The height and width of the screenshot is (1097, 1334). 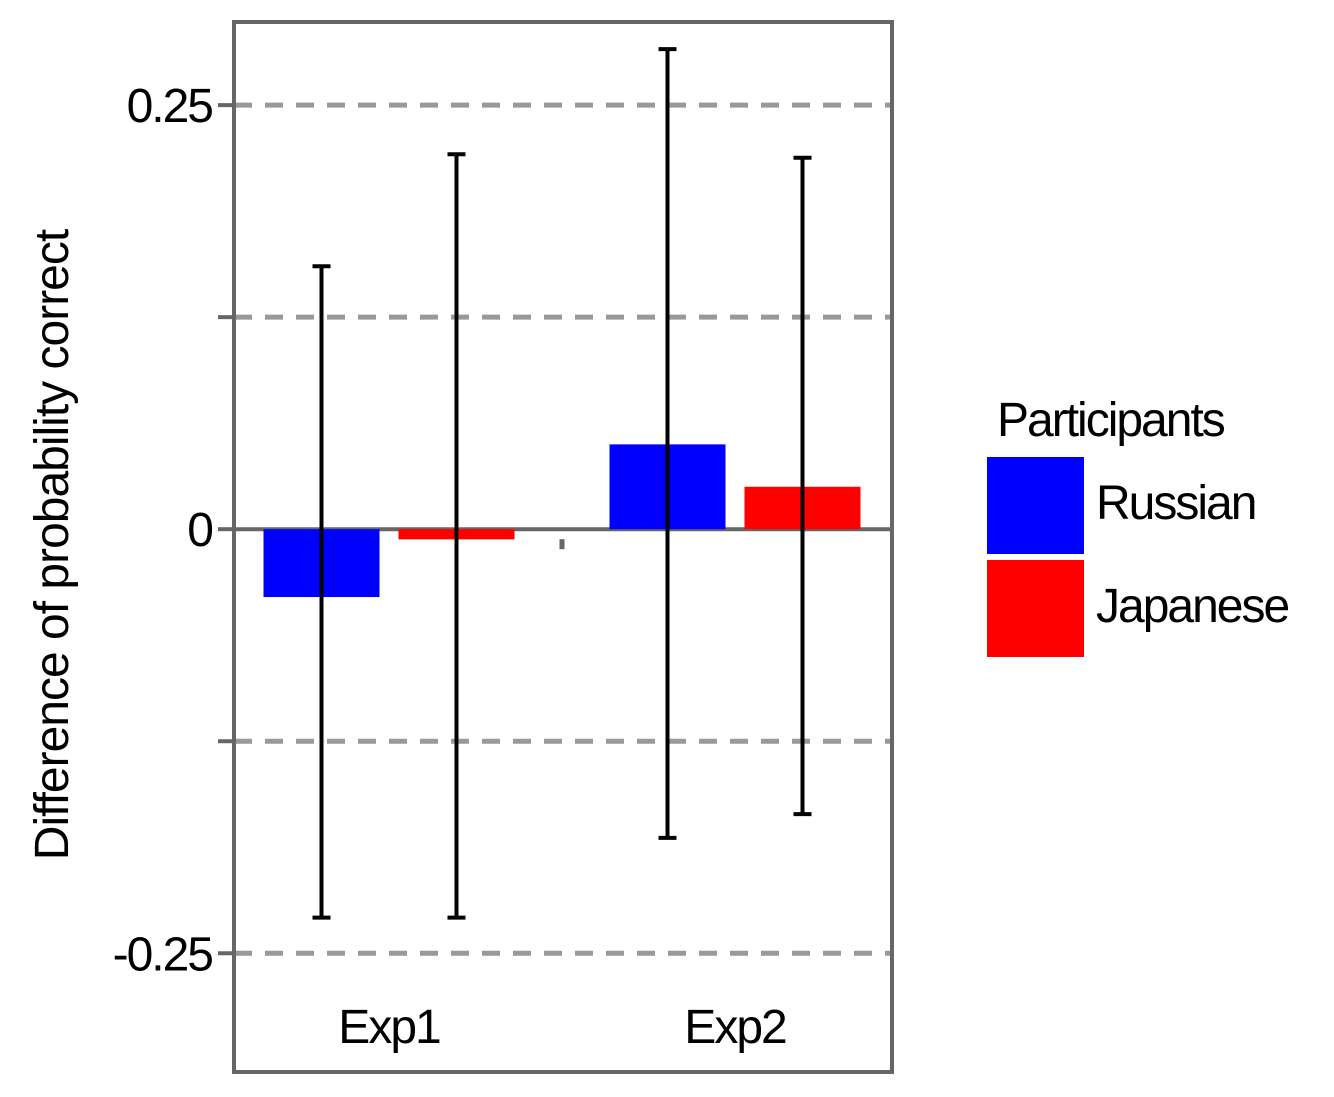 What do you see at coordinates (173, 530) in the screenshot?
I see `y-tick-labels: -0.25 0 0.25` at bounding box center [173, 530].